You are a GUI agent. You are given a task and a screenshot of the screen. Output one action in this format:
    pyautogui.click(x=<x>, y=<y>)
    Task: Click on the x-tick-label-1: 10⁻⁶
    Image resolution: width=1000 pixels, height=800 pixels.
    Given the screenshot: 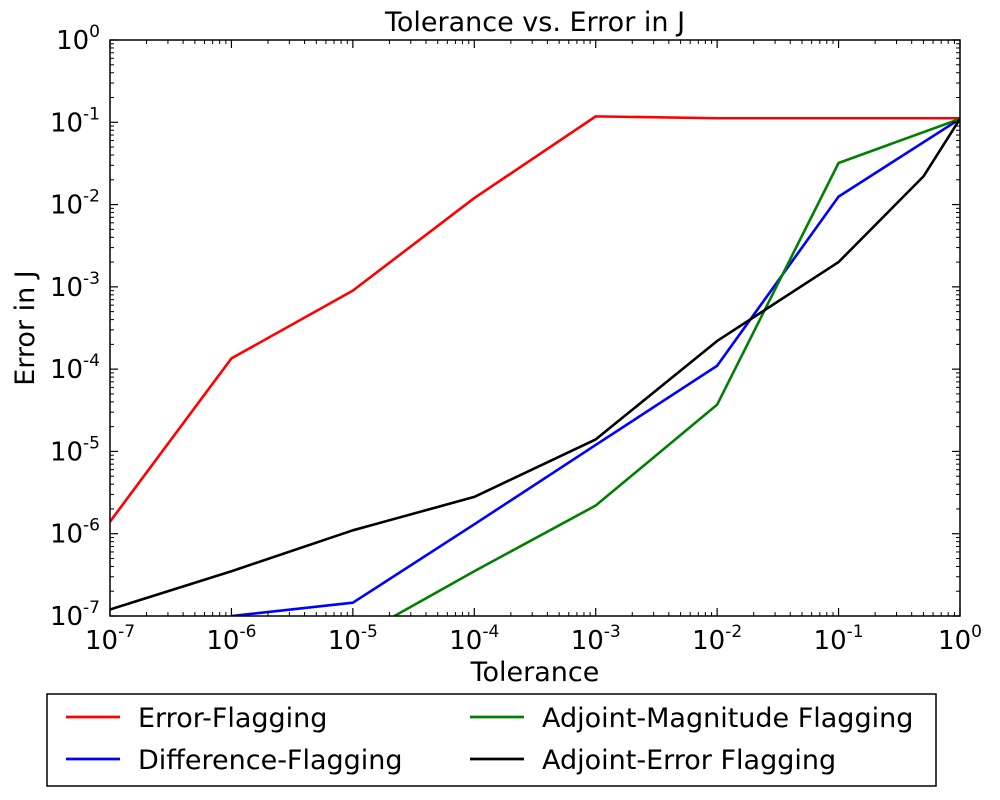 What is the action you would take?
    pyautogui.click(x=231, y=639)
    